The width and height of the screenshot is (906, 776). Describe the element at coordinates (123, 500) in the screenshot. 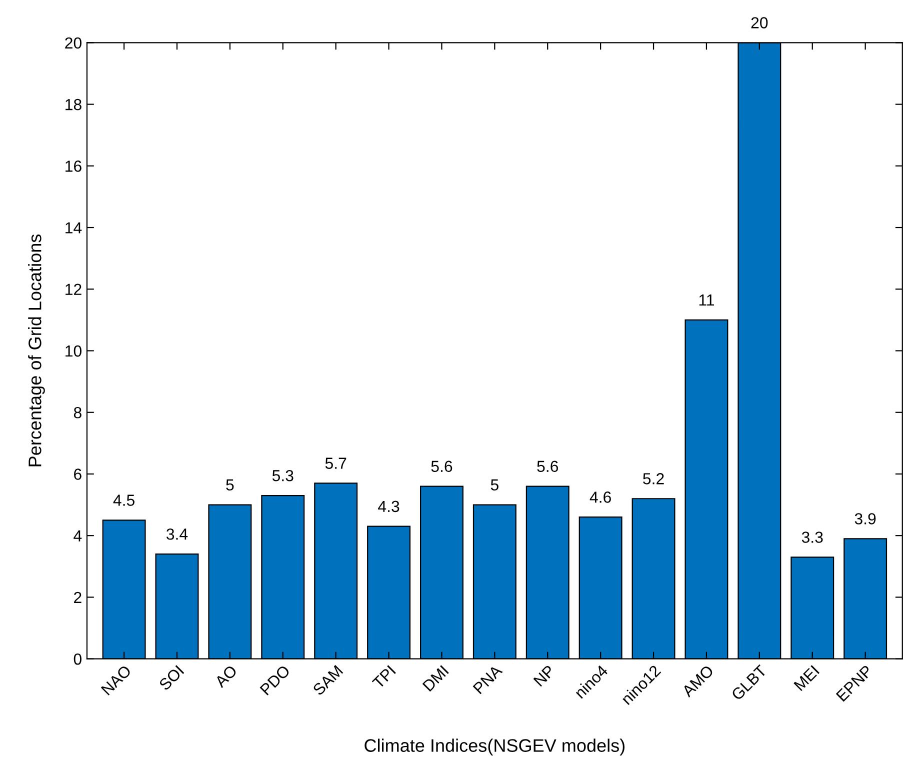

I see `data-label: 4.5` at that location.